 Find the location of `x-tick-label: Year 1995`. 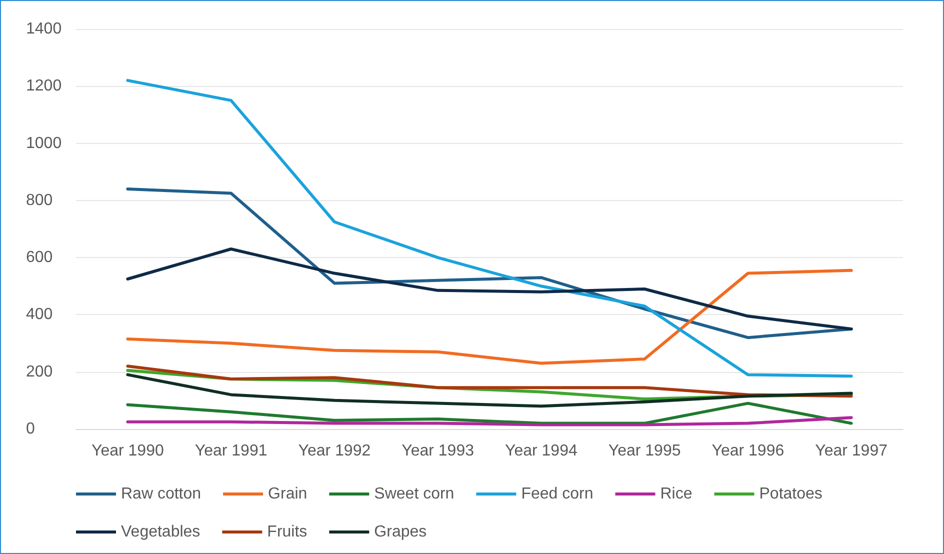

x-tick-label: Year 1995 is located at coordinates (644, 451).